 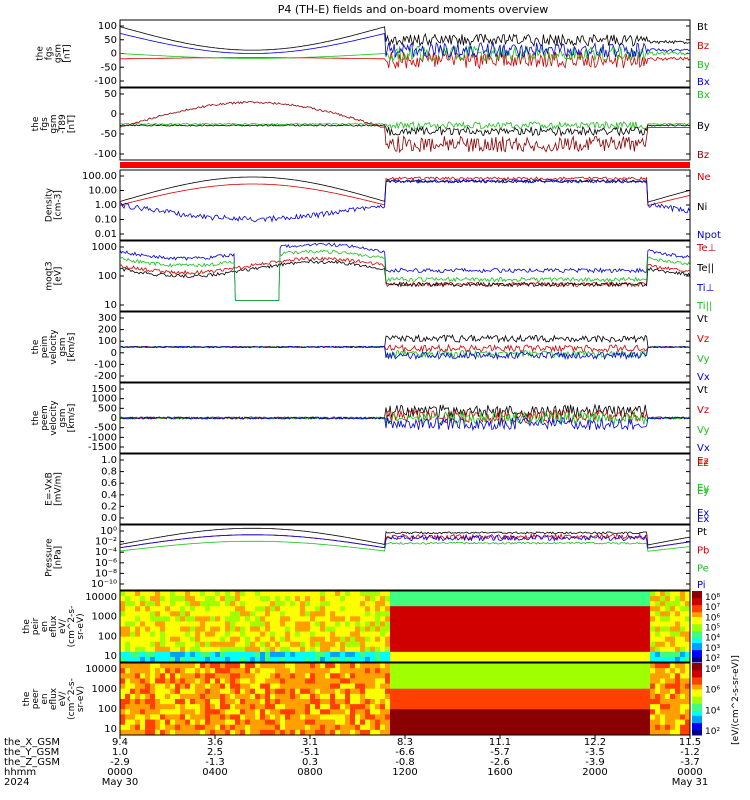 I want to click on y-tick-label: 10000, so click(x=101, y=597).